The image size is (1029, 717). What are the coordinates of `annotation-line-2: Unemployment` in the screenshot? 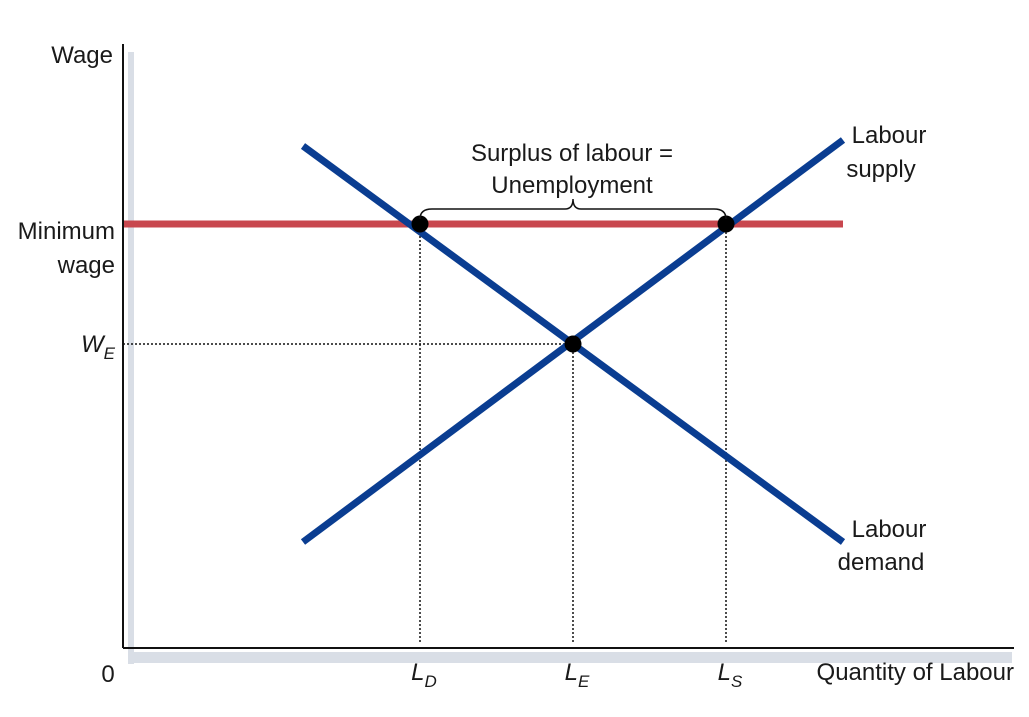 It's located at (572, 185).